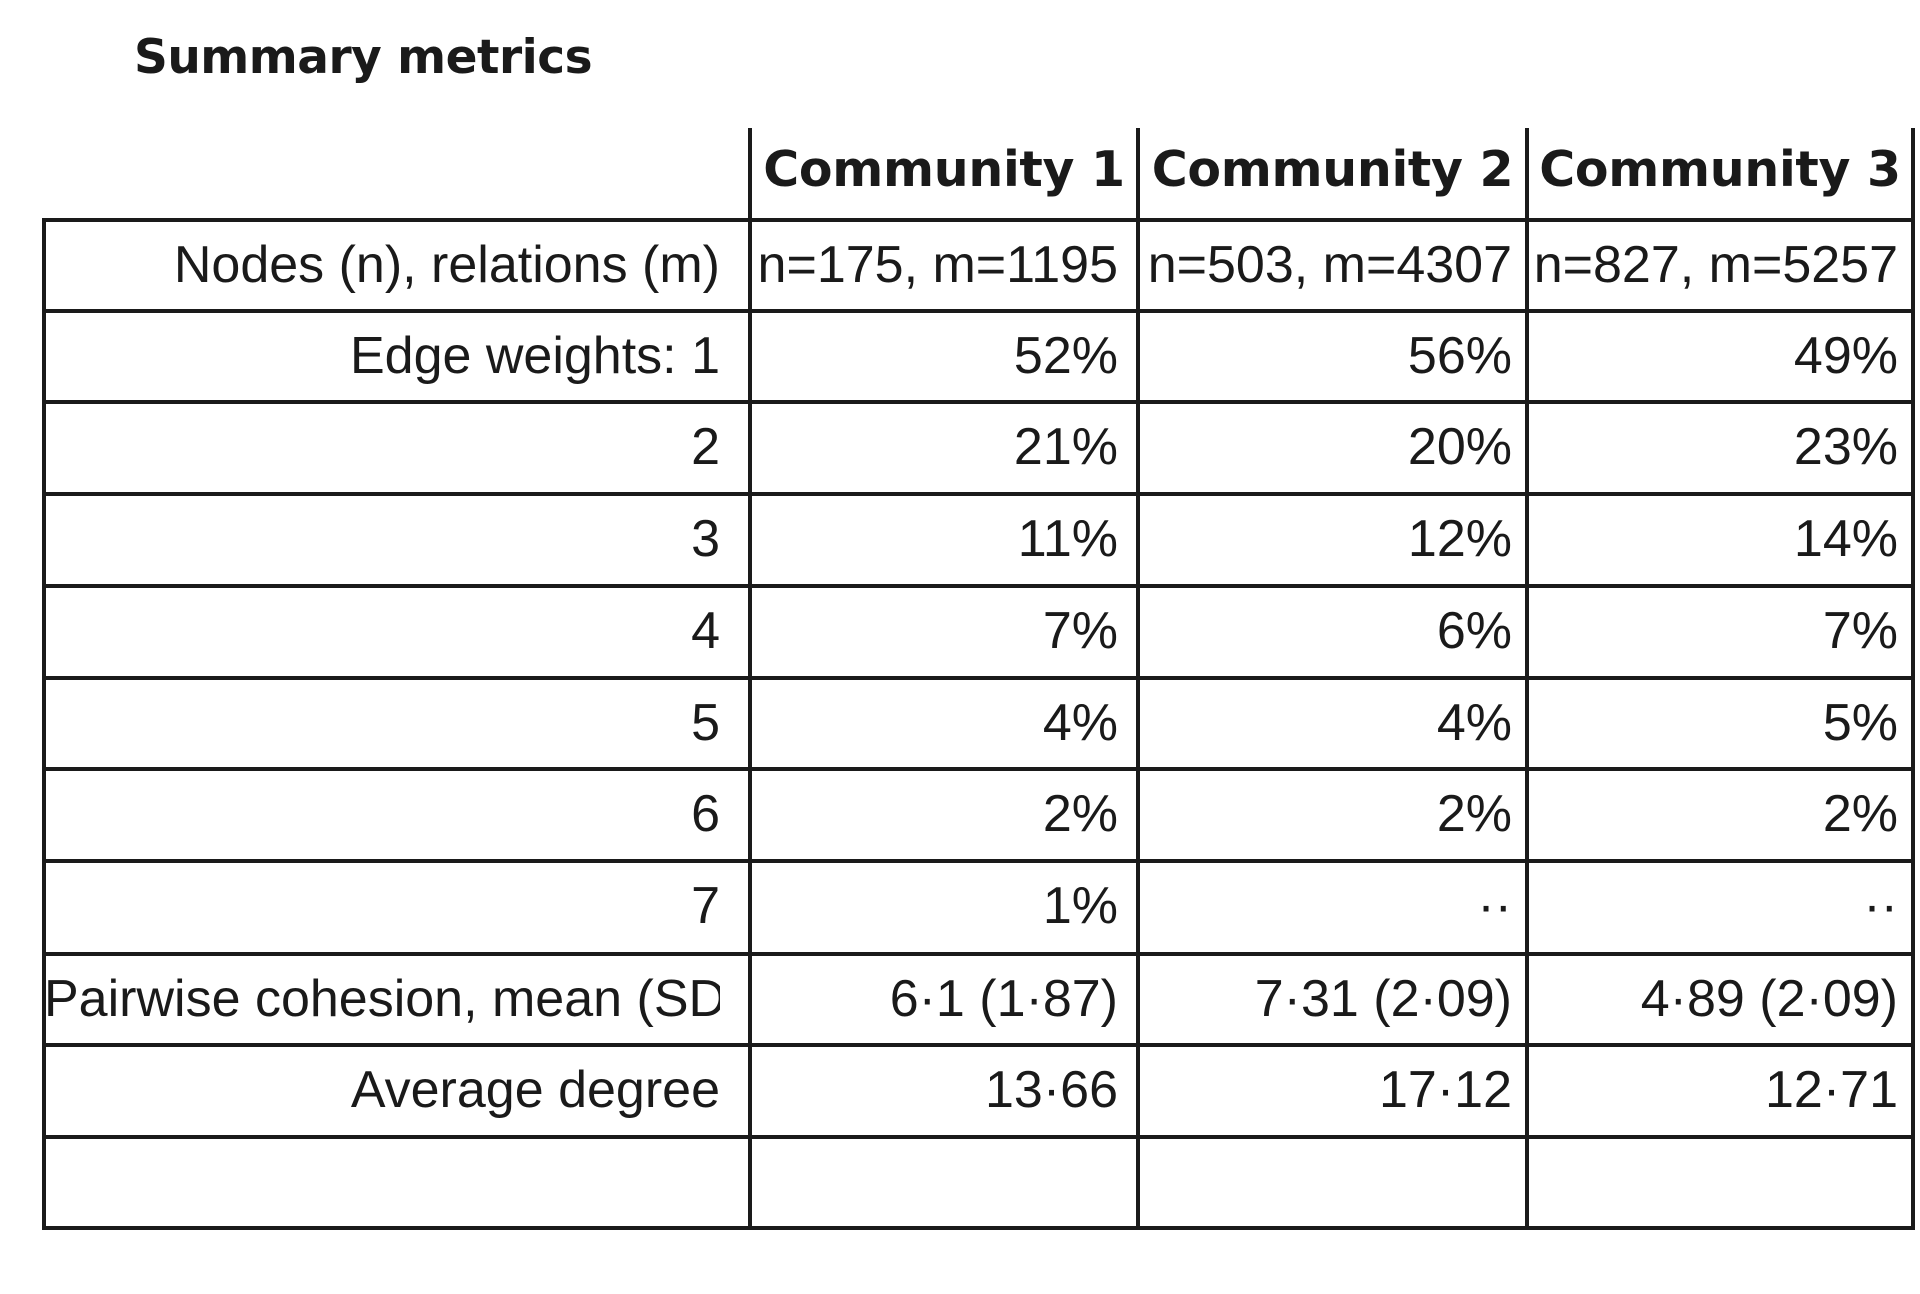 The image size is (1920, 1294). What do you see at coordinates (1067, 539) in the screenshot?
I see `table-cell: 11%` at bounding box center [1067, 539].